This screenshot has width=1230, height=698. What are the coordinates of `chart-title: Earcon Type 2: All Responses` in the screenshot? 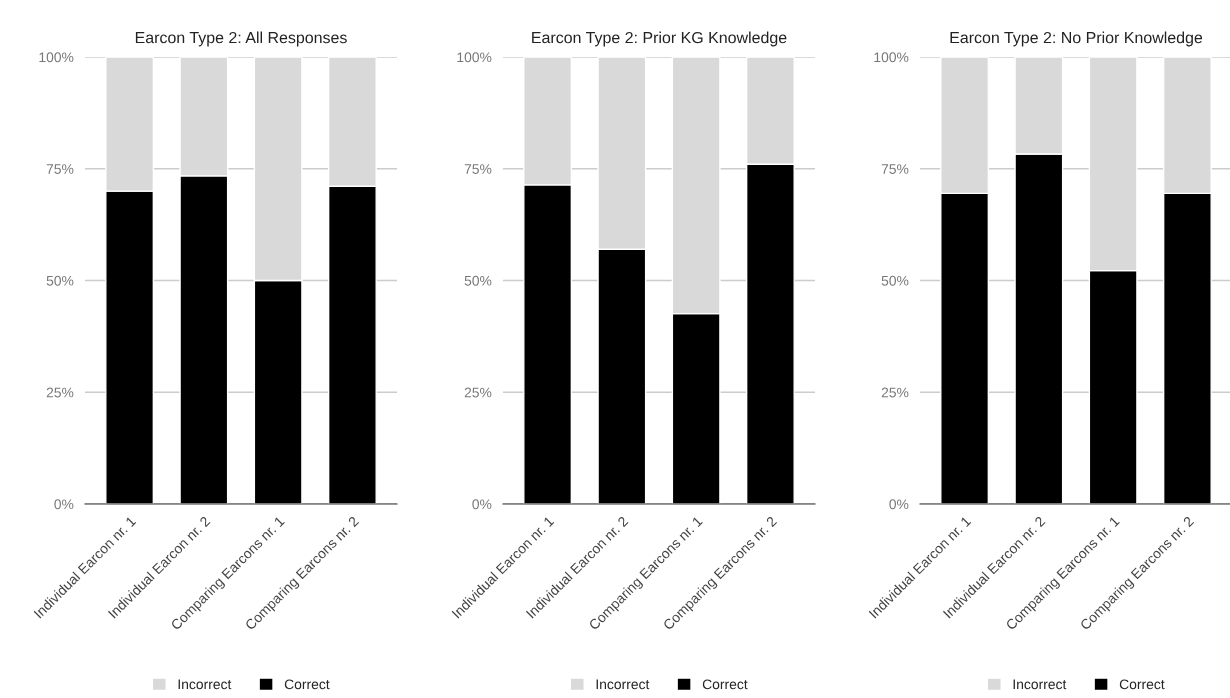 It's located at (241, 39).